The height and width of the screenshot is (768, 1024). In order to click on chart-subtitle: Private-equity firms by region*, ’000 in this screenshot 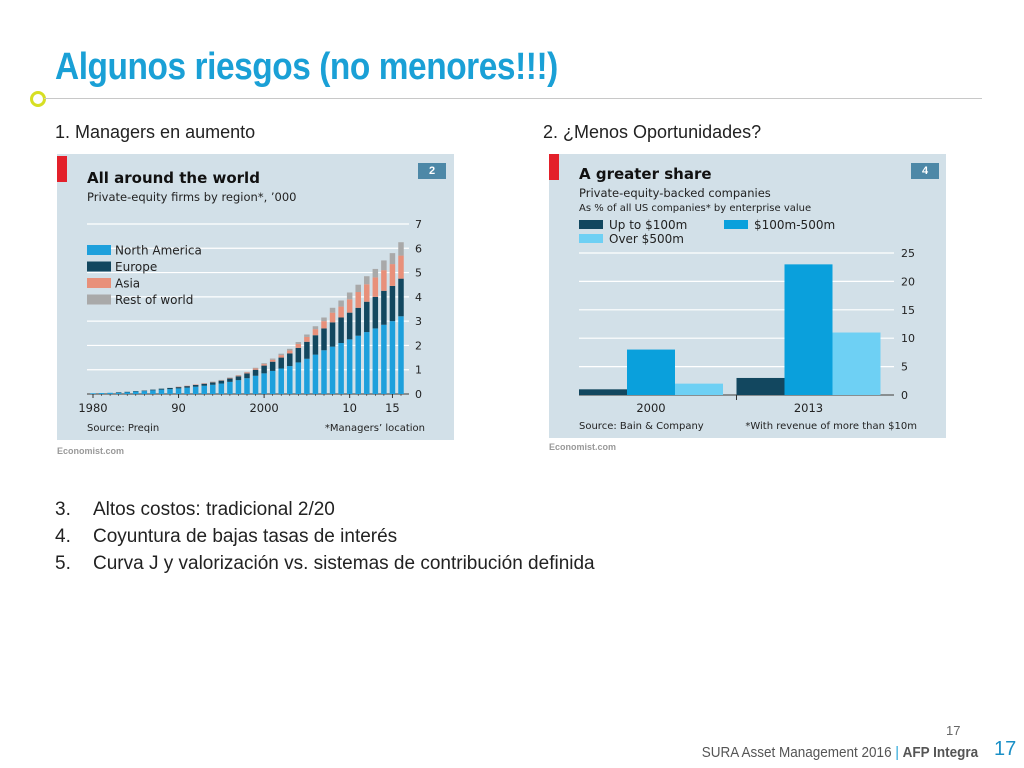, I will do `click(192, 197)`.